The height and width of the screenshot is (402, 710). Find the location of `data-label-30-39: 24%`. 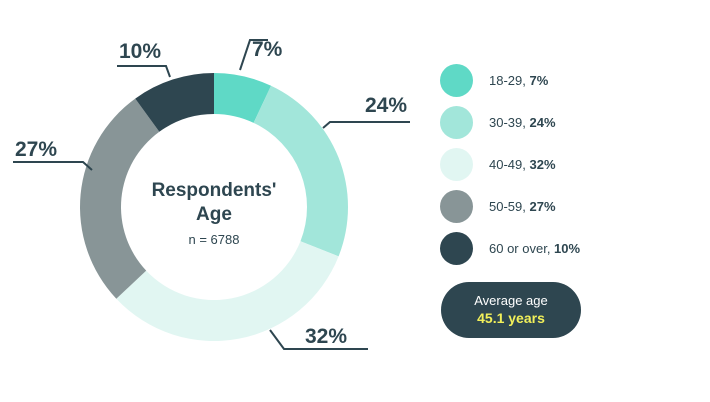

data-label-30-39: 24% is located at coordinates (386, 105).